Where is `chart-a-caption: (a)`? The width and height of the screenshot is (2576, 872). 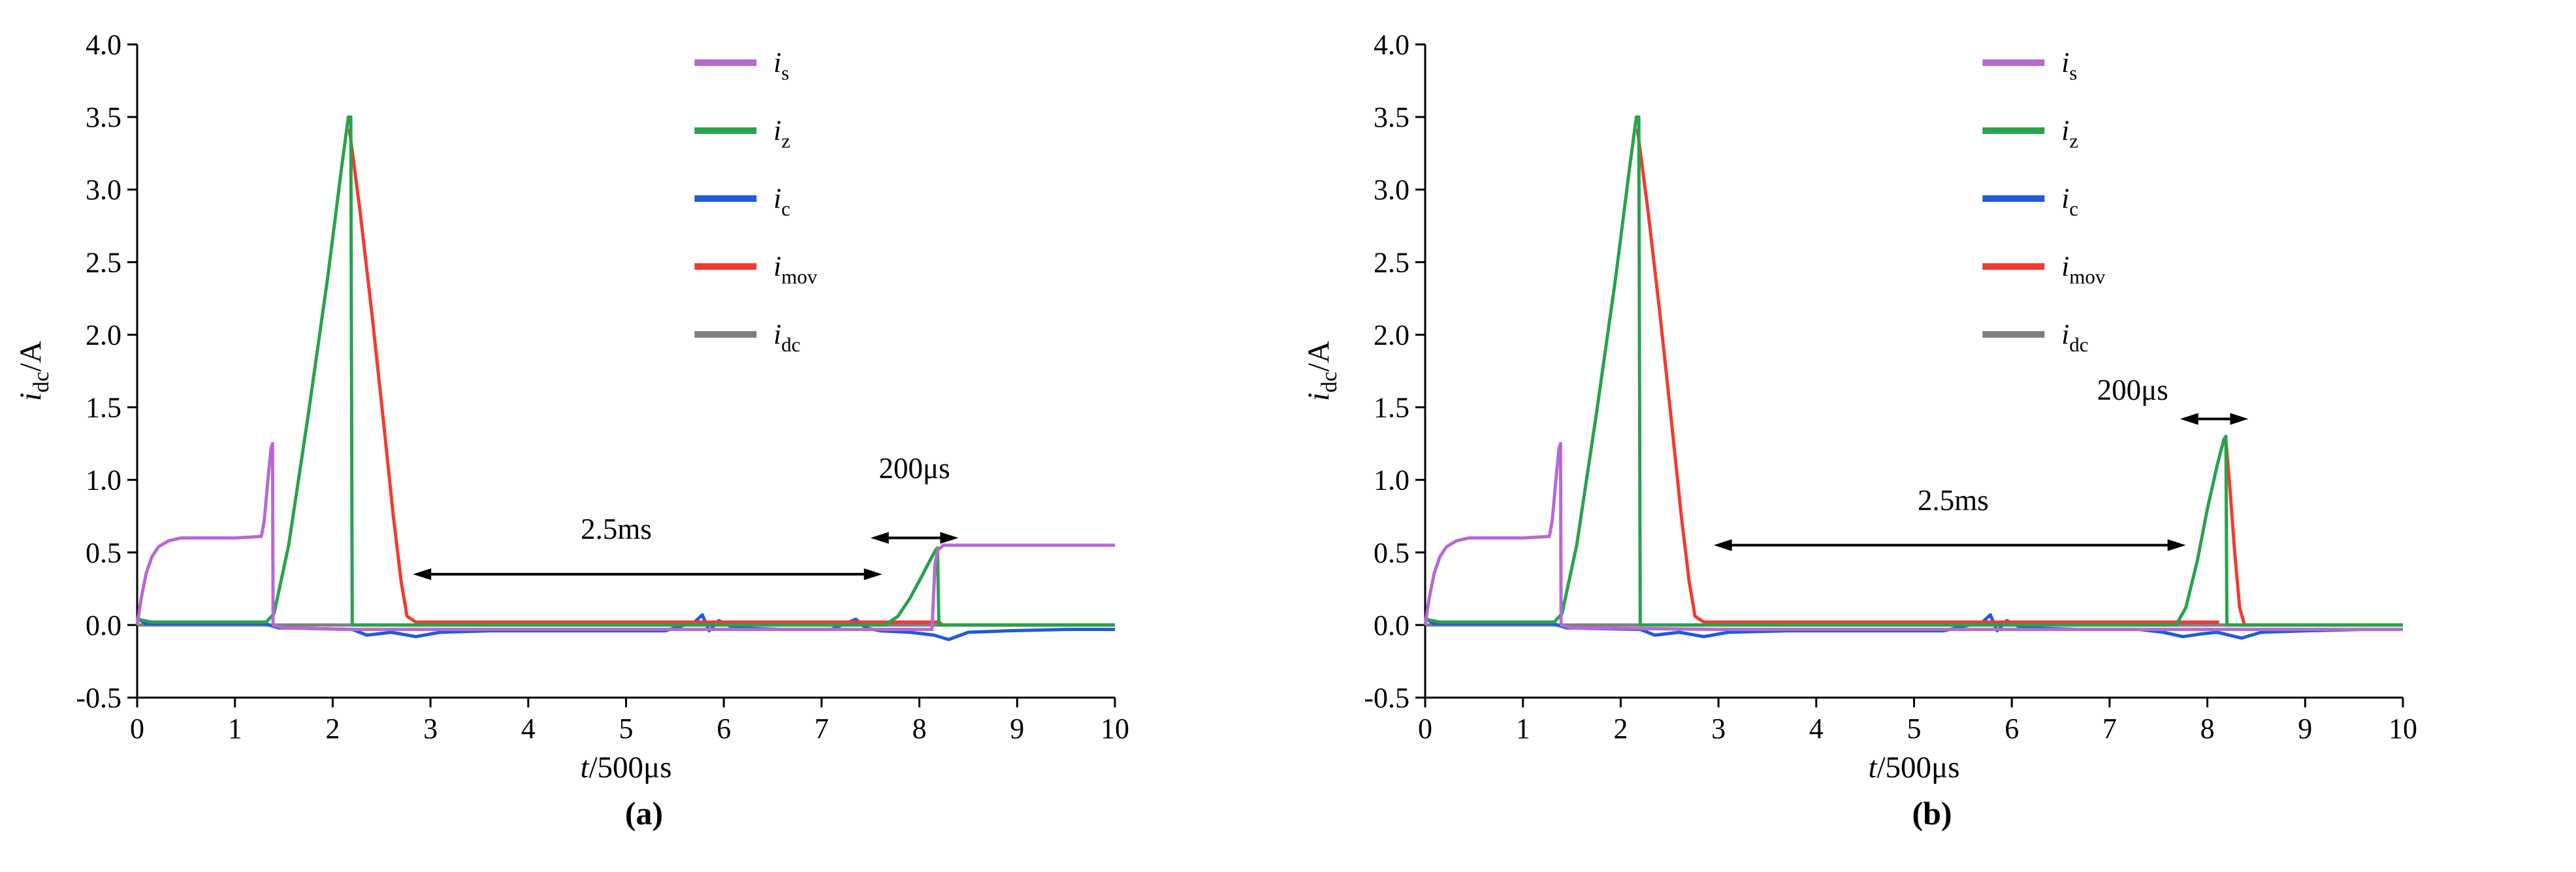 chart-a-caption: (a) is located at coordinates (644, 813).